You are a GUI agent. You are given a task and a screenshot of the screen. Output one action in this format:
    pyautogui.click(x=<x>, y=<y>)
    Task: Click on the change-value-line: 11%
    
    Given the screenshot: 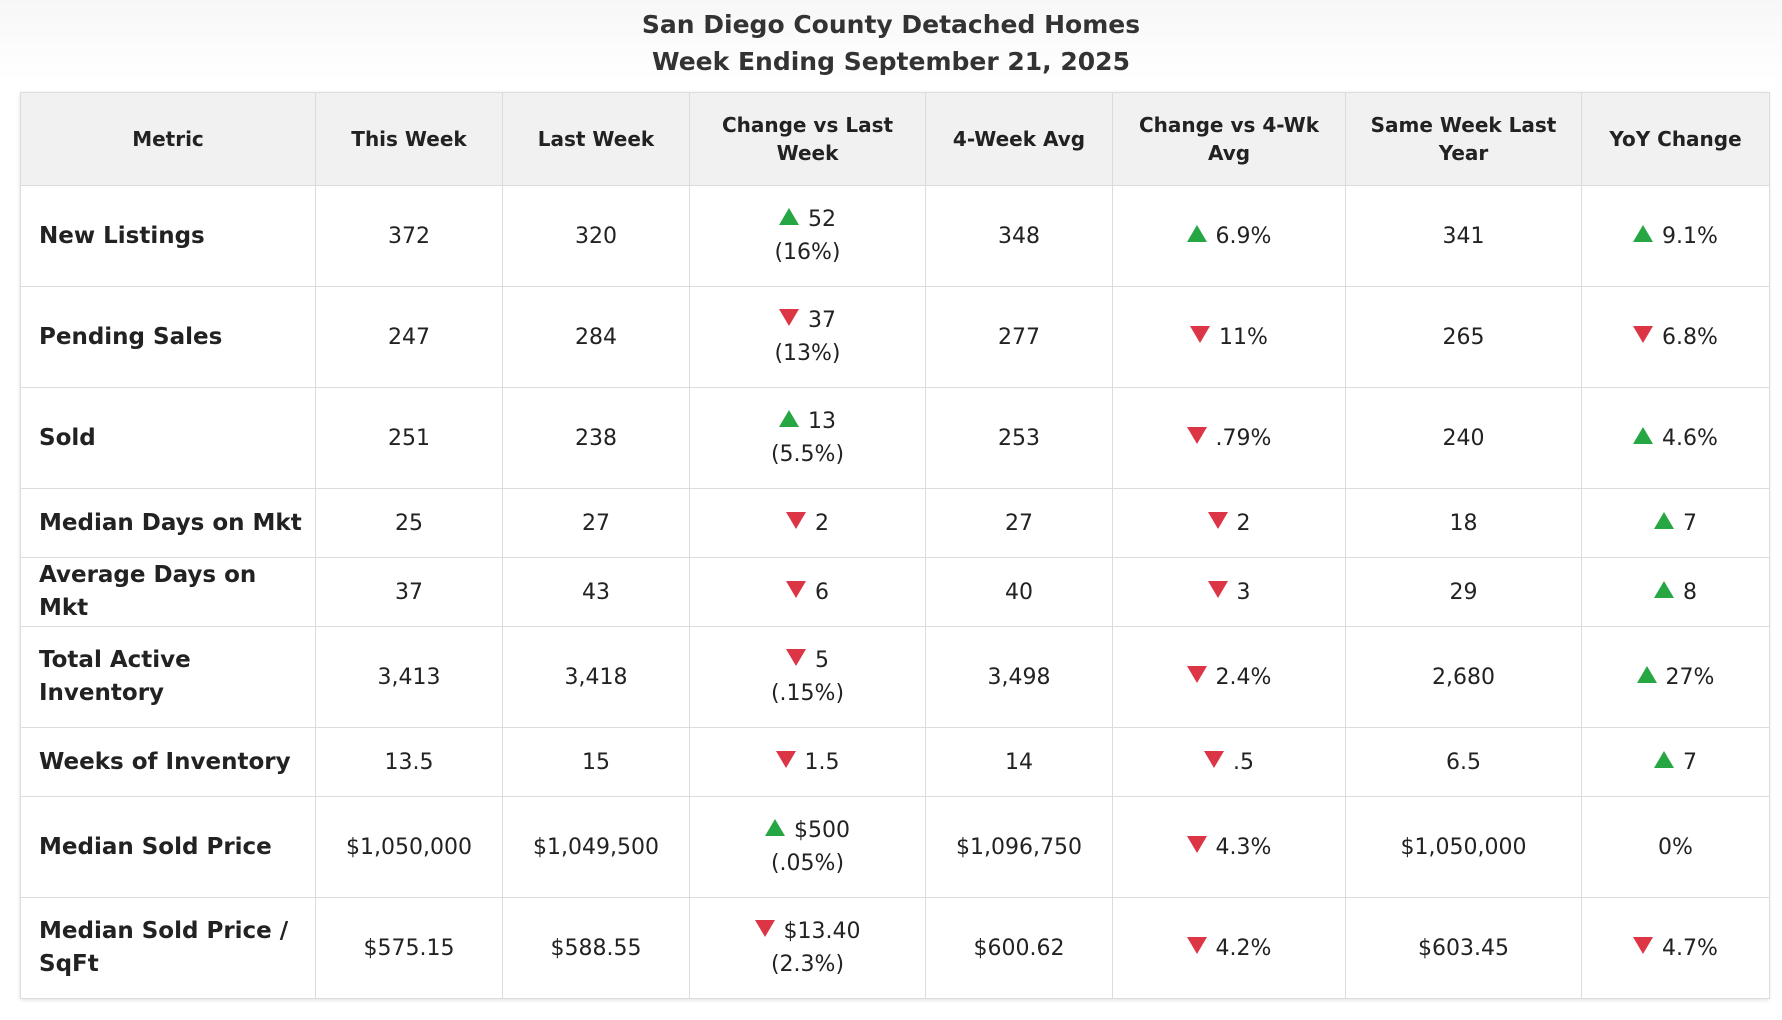 What is the action you would take?
    pyautogui.click(x=1229, y=337)
    